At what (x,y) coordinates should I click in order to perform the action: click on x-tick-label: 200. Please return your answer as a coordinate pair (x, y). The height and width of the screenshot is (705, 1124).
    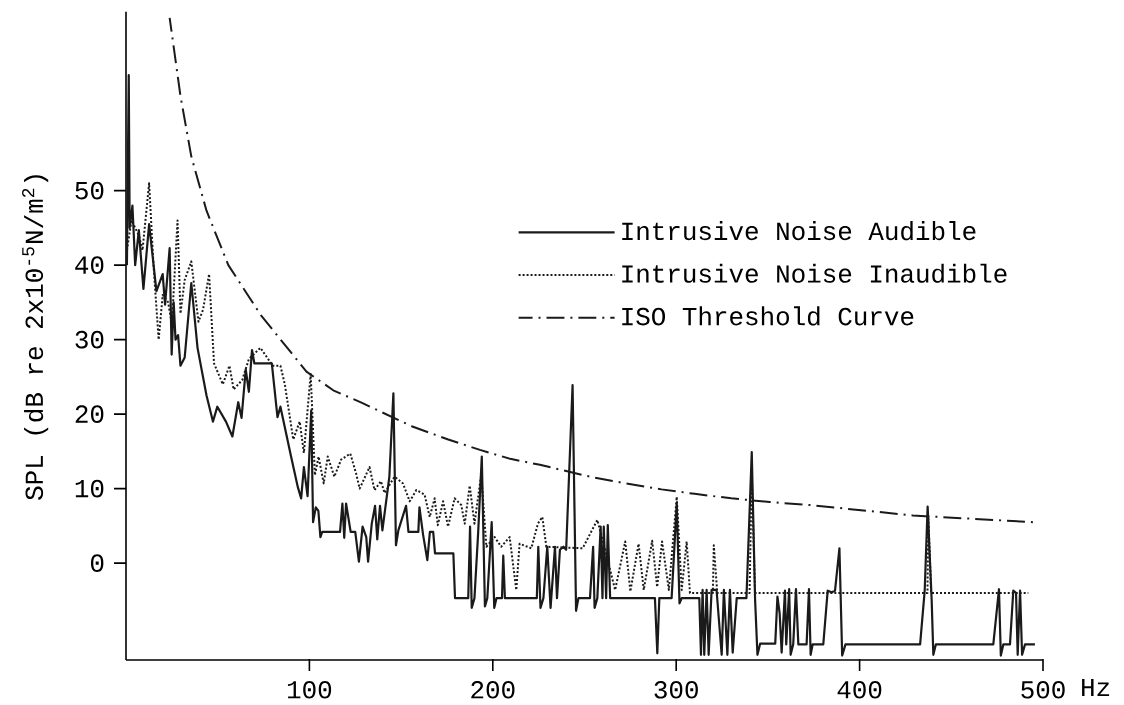
    Looking at the image, I should click on (493, 690).